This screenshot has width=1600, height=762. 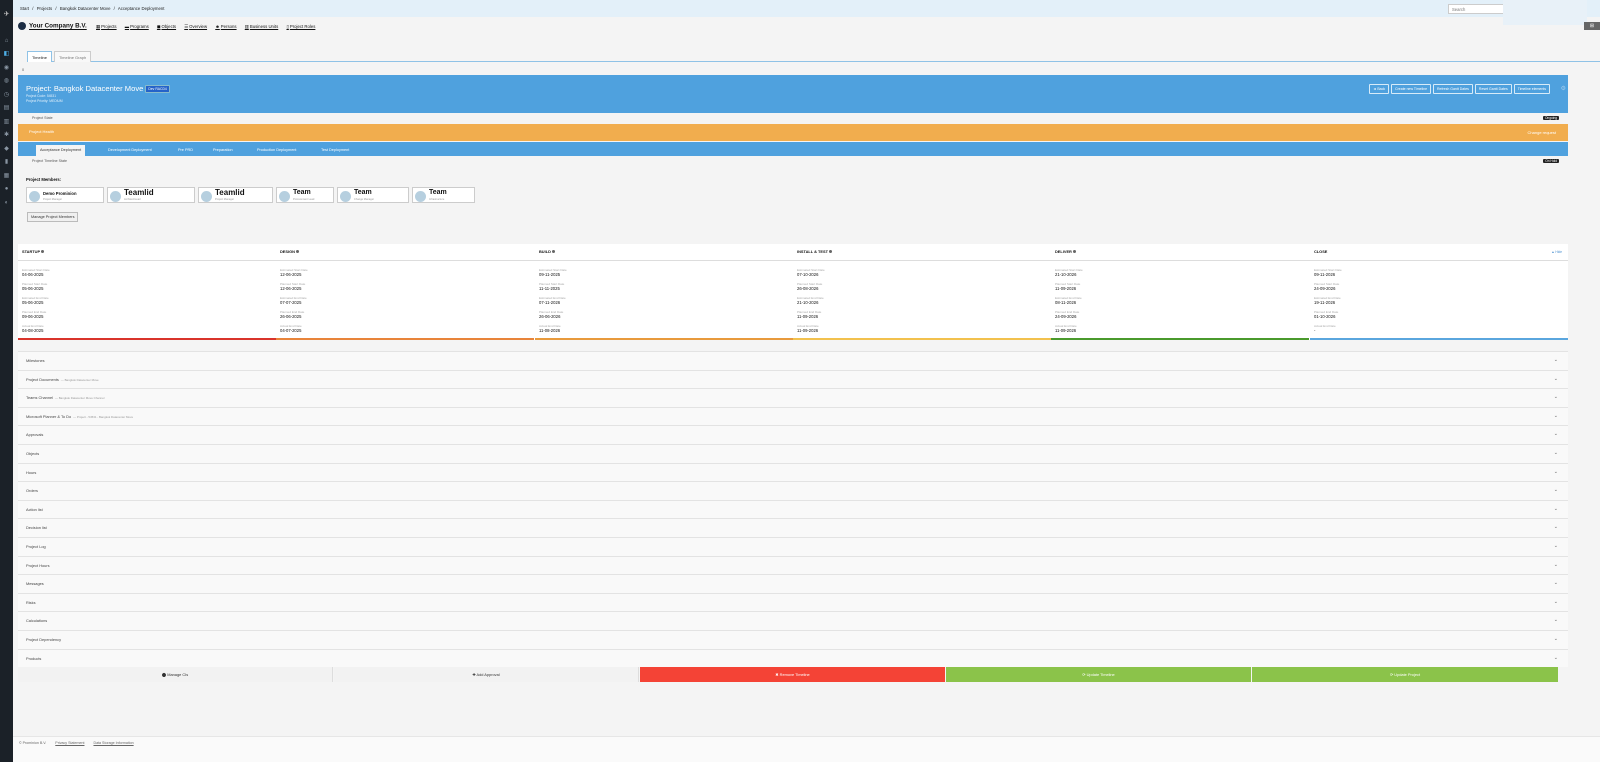 I want to click on nav-projects: ▦Projects, so click(x=106, y=26).